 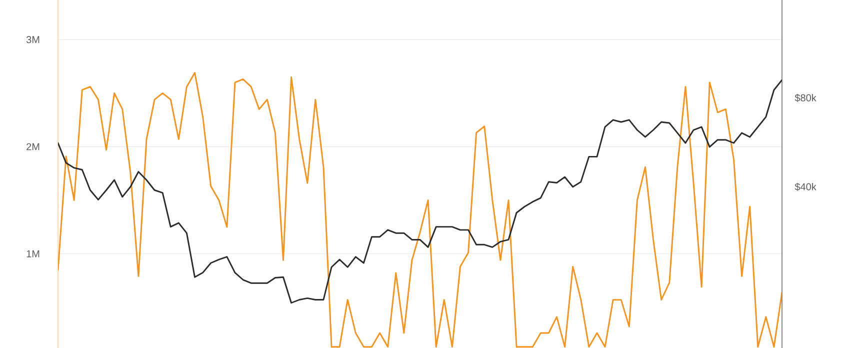 I want to click on y-tick-label: 3M, so click(x=33, y=40).